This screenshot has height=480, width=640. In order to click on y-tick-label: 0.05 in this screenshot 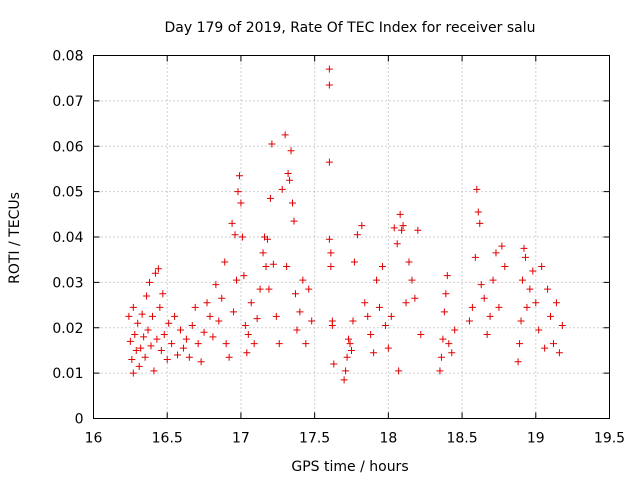, I will do `click(67, 193)`.